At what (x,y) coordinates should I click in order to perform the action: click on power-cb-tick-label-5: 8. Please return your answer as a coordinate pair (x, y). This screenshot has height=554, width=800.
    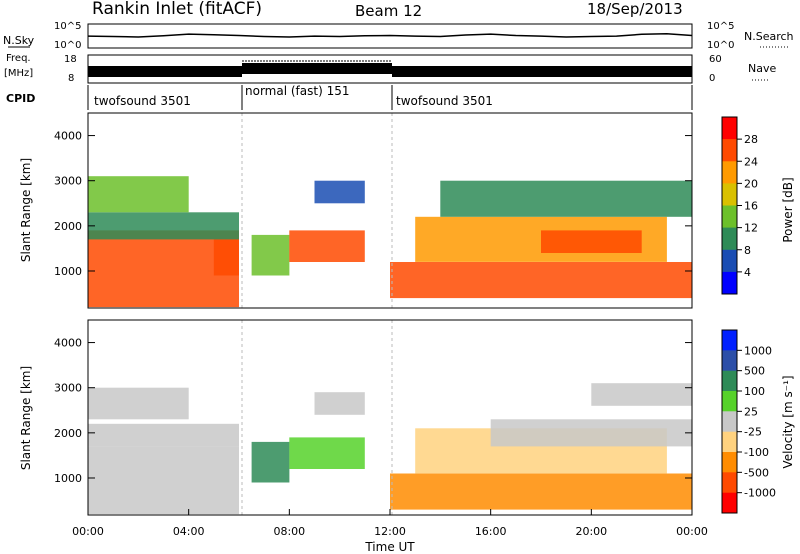
    Looking at the image, I should click on (747, 250).